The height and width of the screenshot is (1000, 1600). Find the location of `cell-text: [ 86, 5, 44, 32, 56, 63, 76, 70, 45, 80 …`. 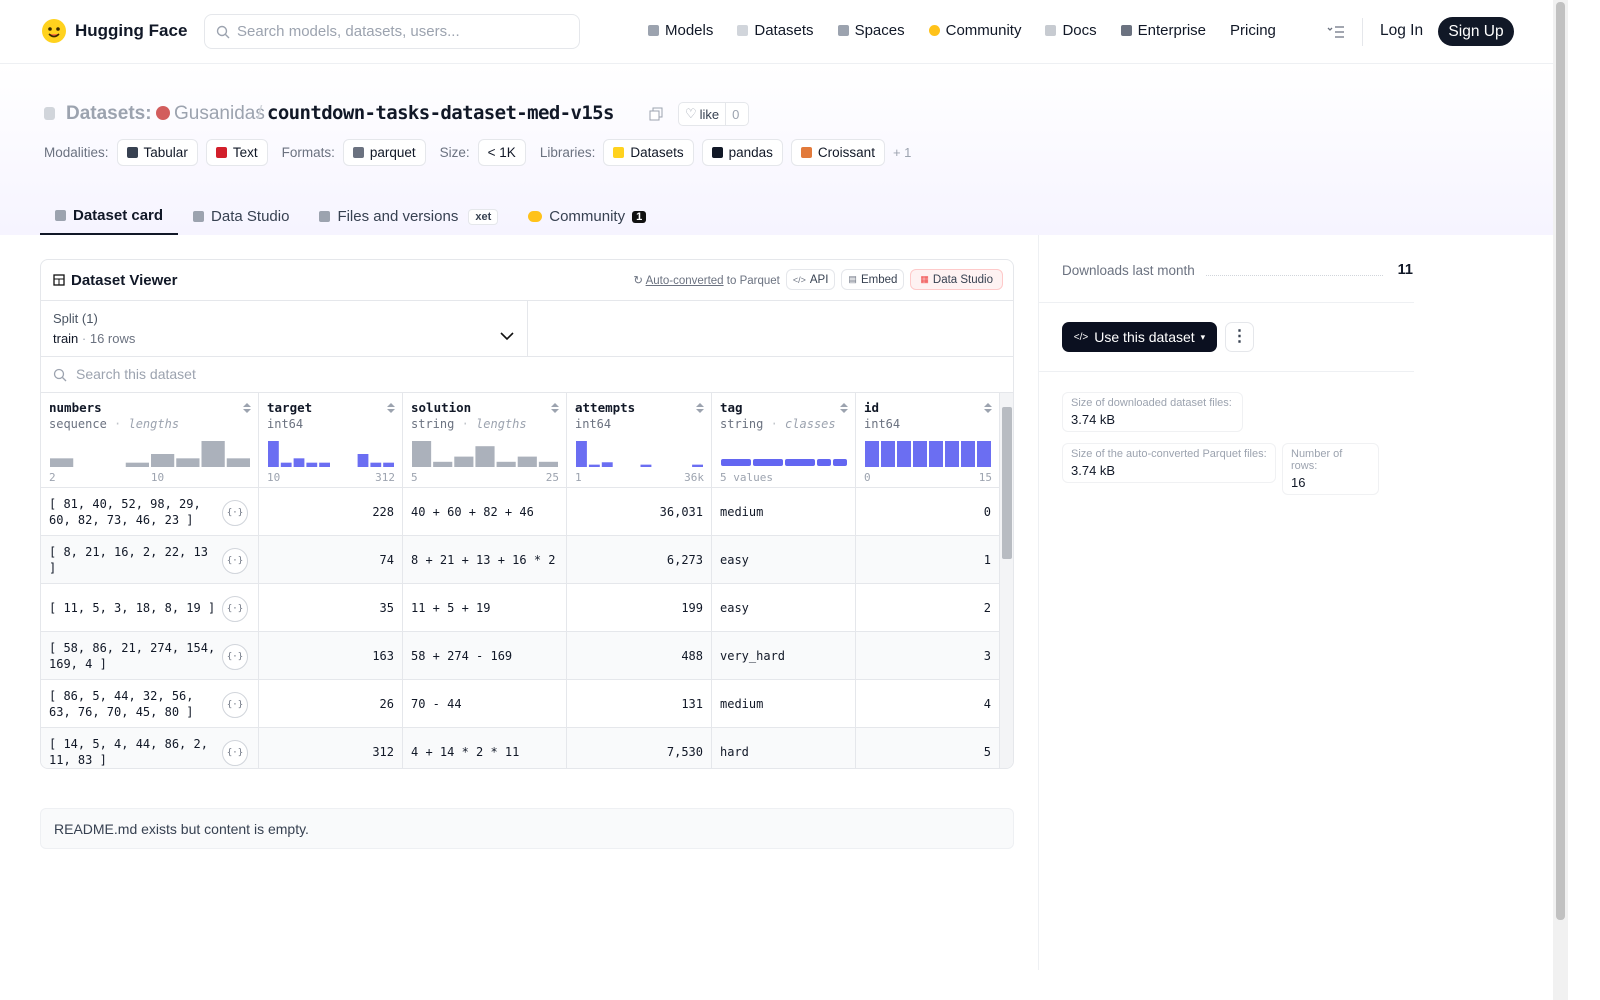

cell-text: [ 86, 5, 44, 32, 56, 63, 76, 70, 45, 80 … is located at coordinates (121, 703).